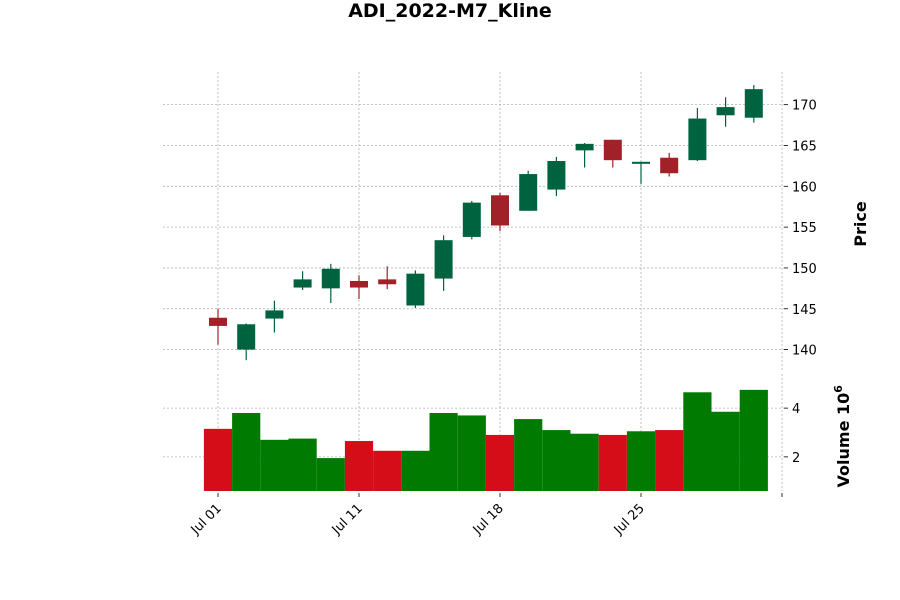  Describe the element at coordinates (450, 11) in the screenshot. I see `chart-title: ADI_2022-M7_Kline` at that location.